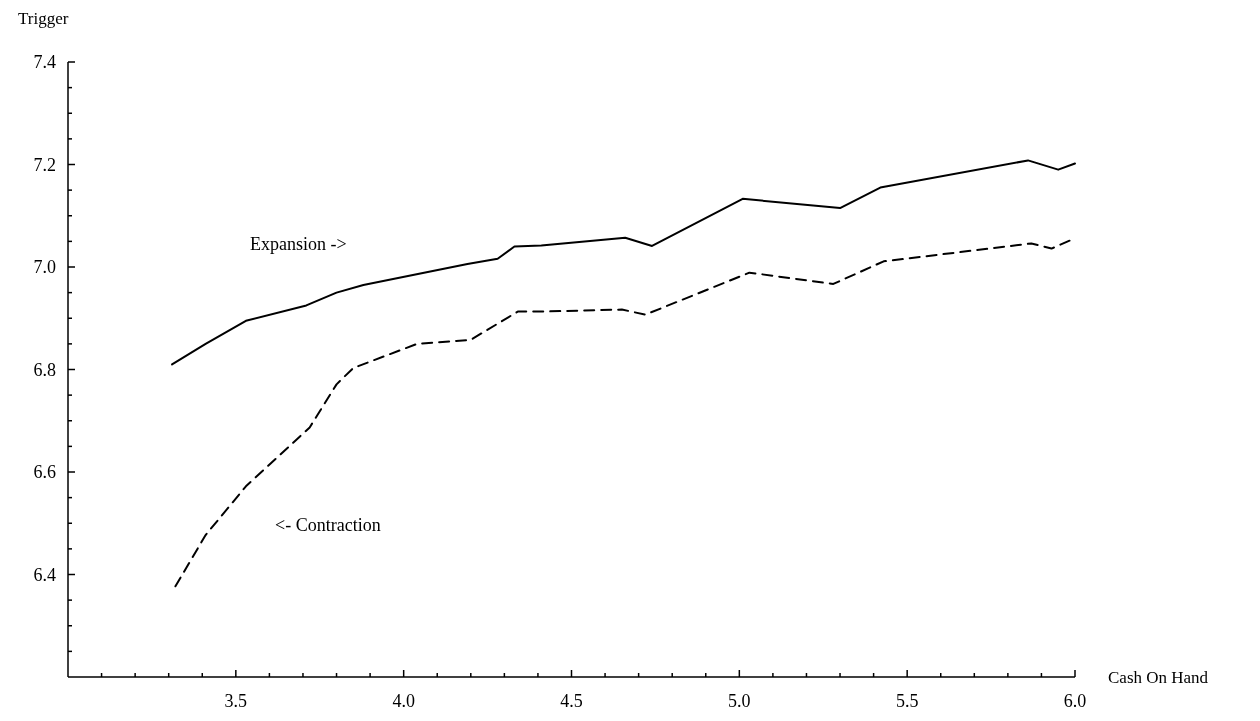 The image size is (1260, 721). I want to click on y-tick-label: 6.4, so click(44, 574).